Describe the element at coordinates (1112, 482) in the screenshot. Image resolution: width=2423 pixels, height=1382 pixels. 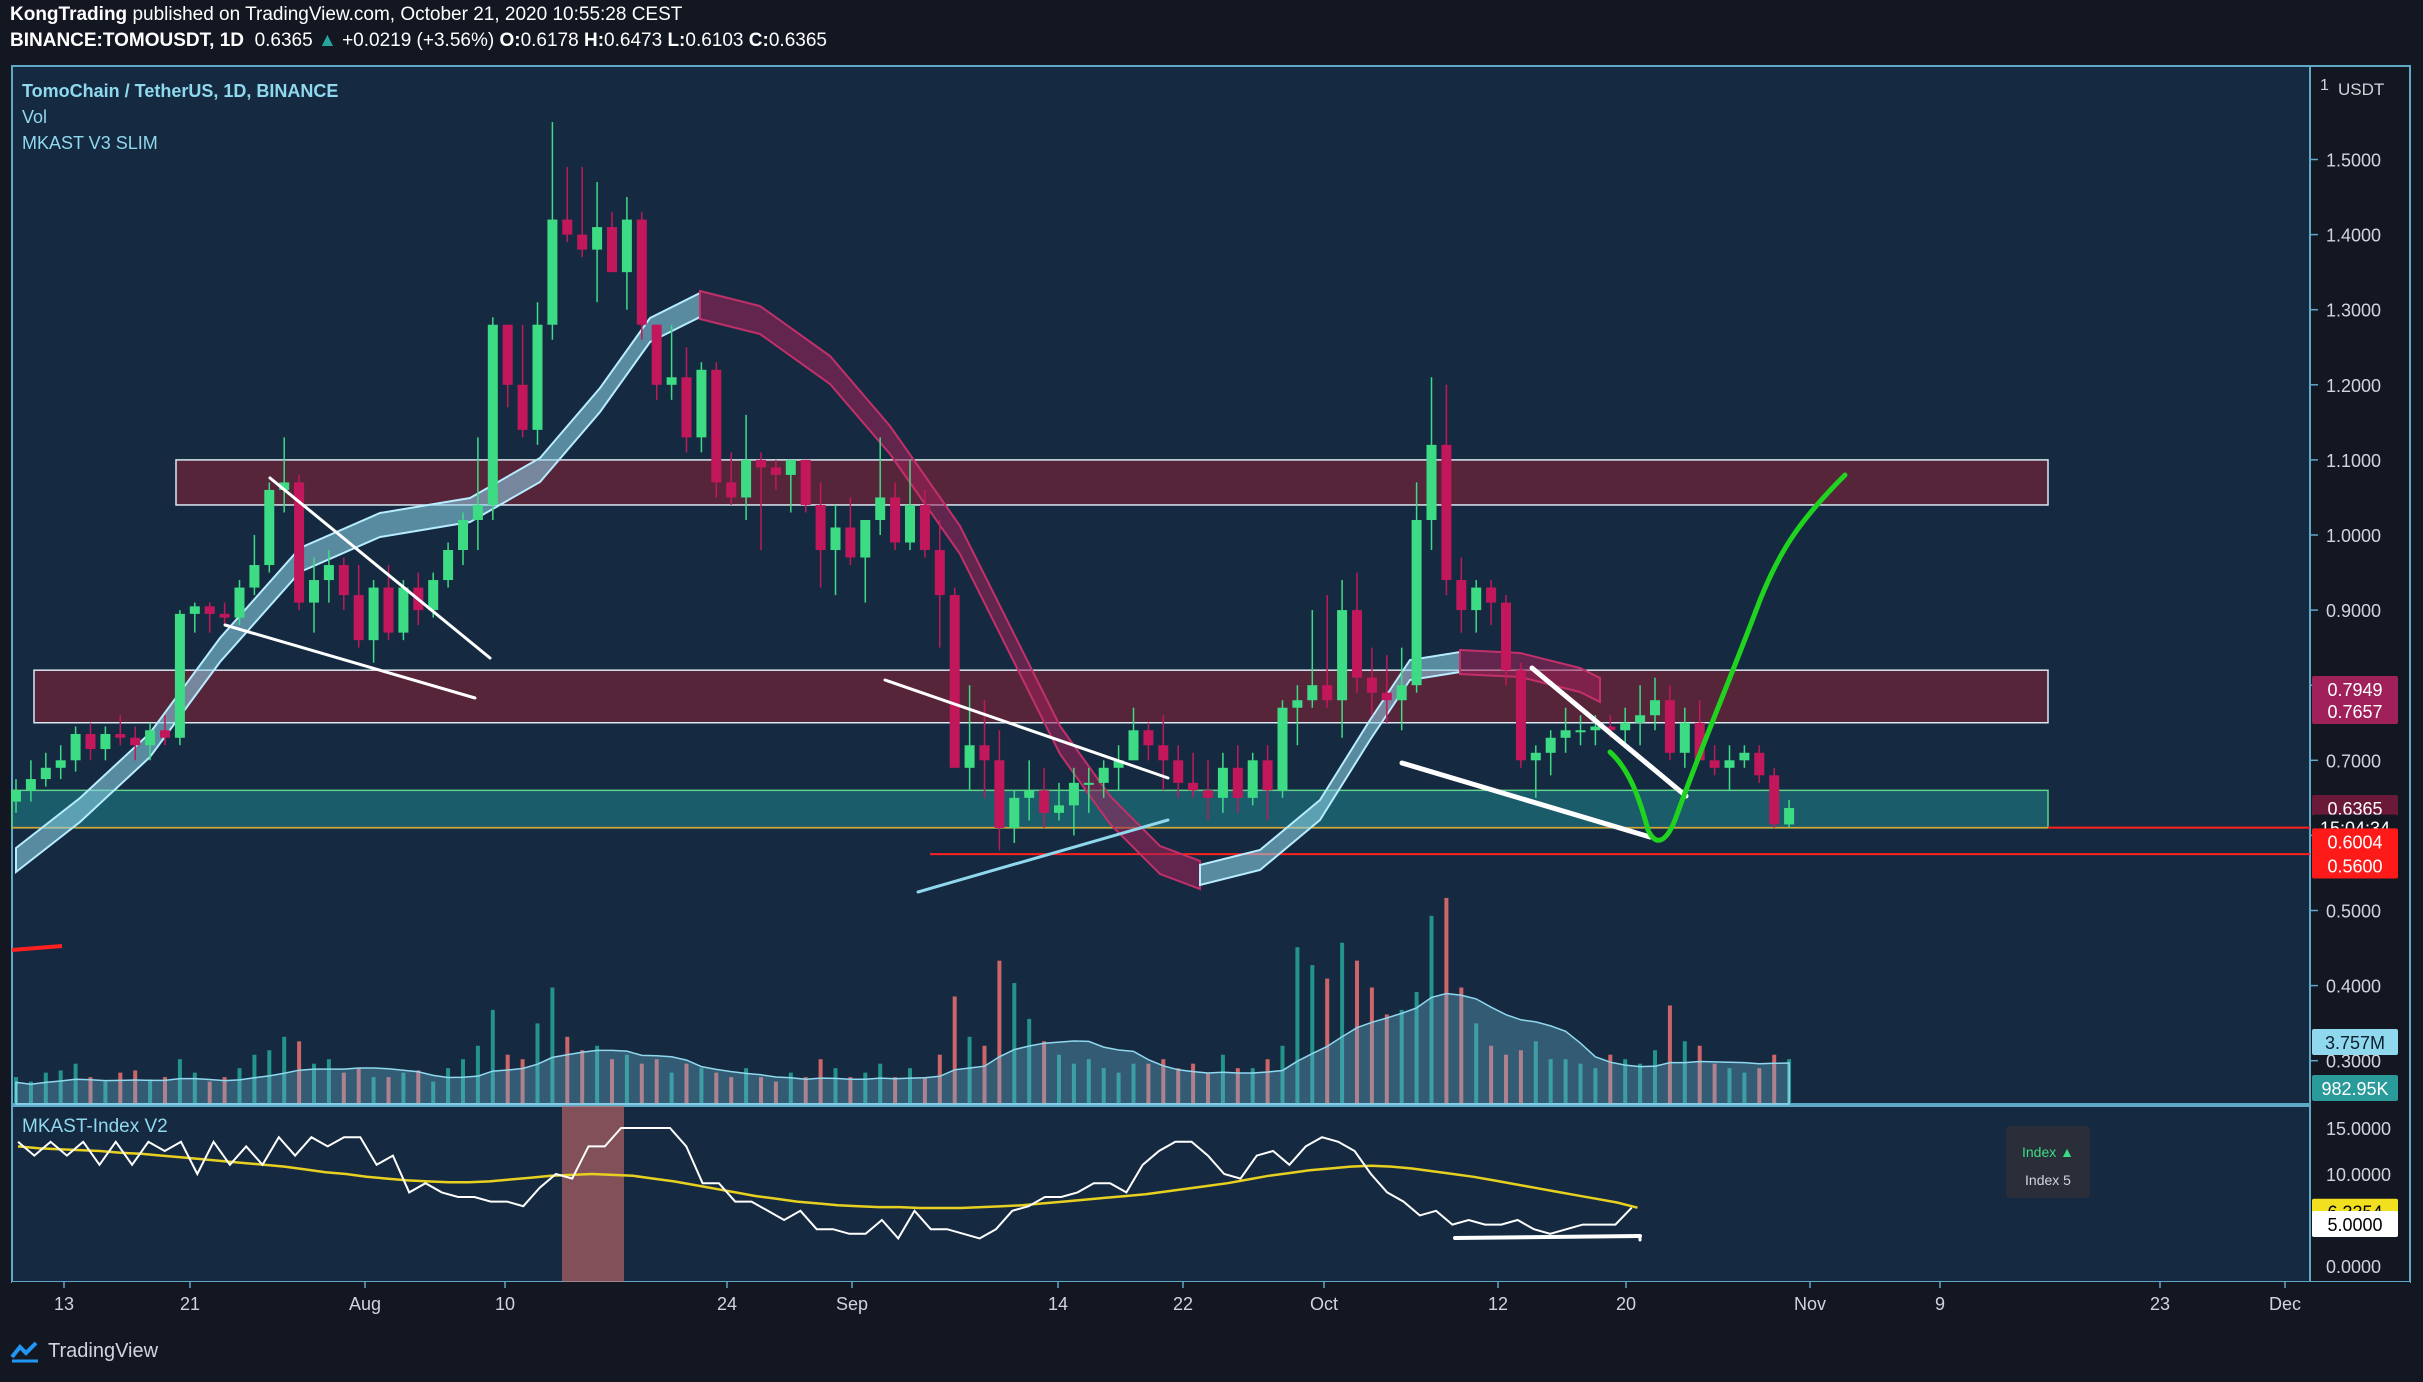
I see `zone-resistance-high` at that location.